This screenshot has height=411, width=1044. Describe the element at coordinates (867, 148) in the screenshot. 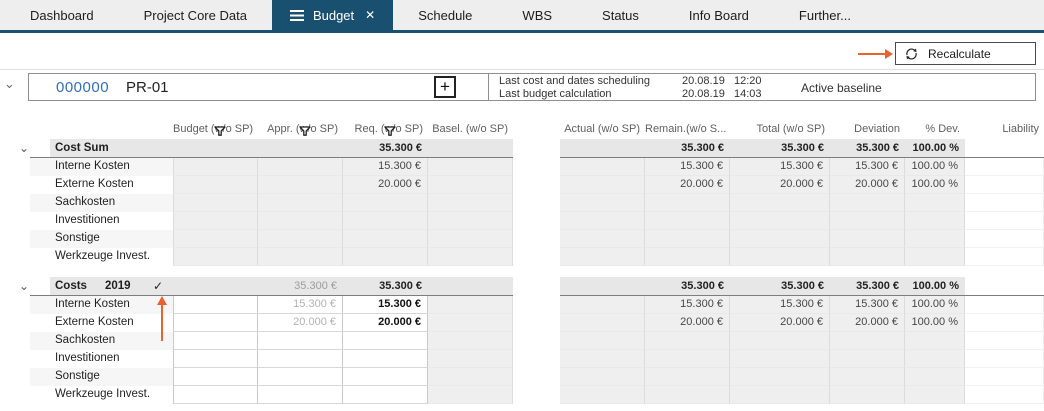

I see `group-total-deviation: 35.300 €` at that location.